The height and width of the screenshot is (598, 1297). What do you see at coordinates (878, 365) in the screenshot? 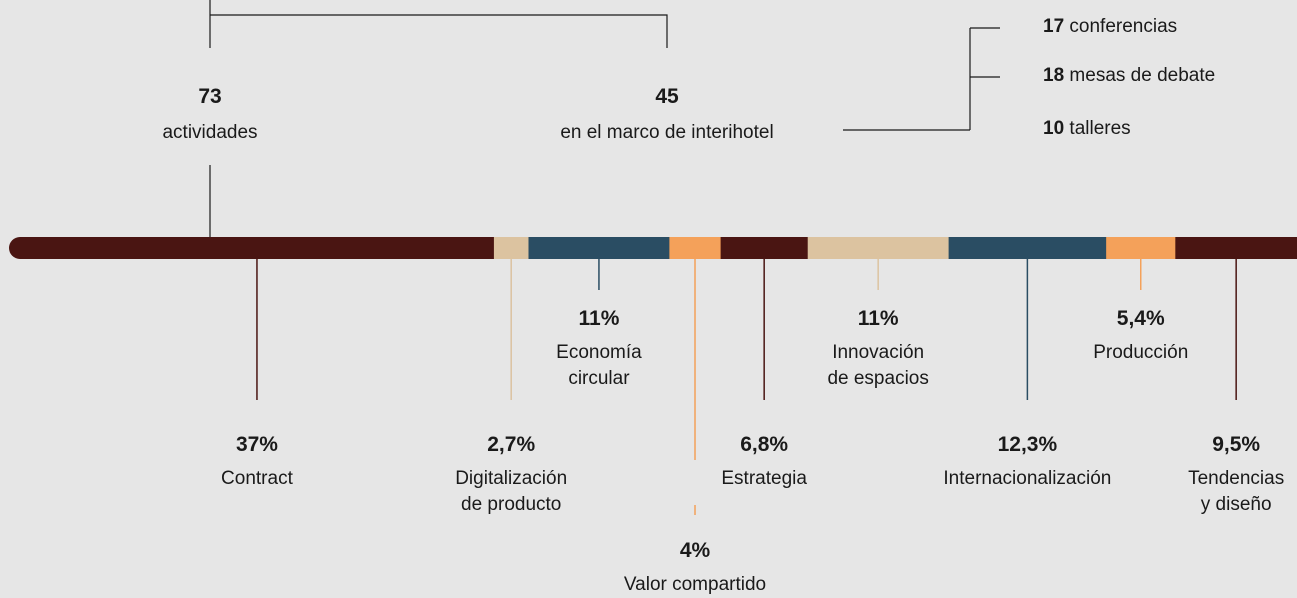
I see `category-label: Innovación de espacios` at bounding box center [878, 365].